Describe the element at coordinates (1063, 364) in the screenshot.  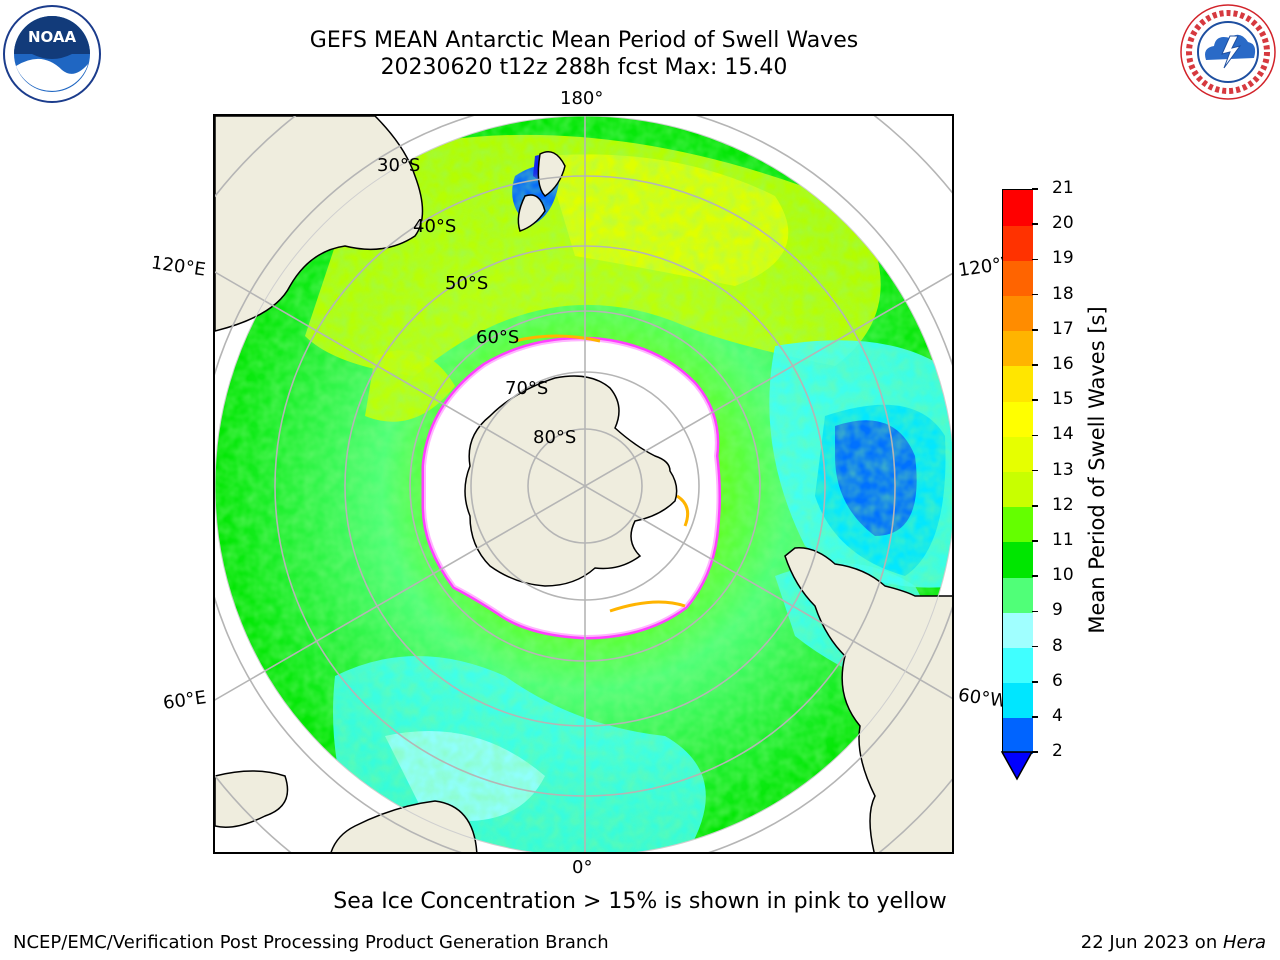
I see `colorbar-tick-label: 16` at that location.